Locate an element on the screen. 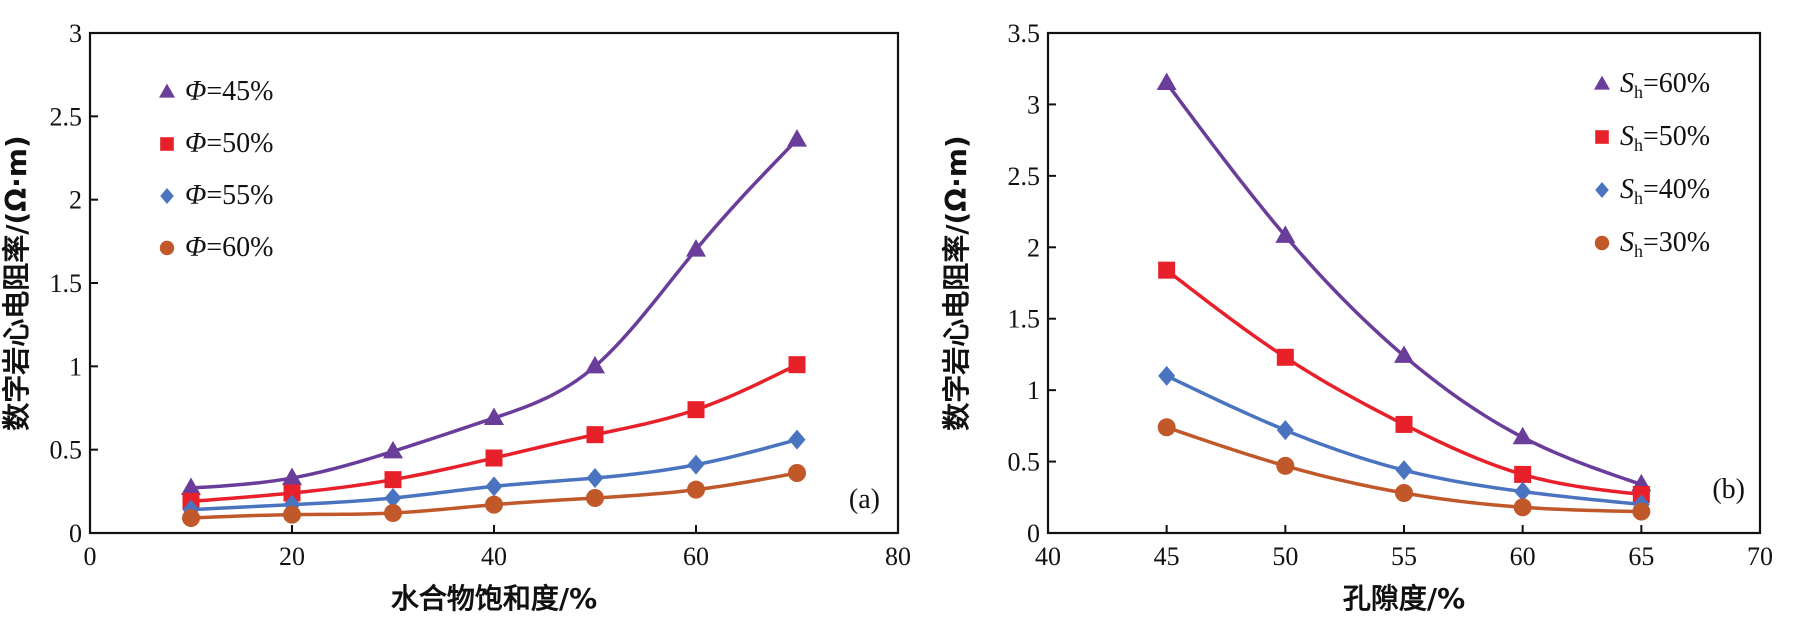 This screenshot has height=635, width=1800. legend-label: Φ=60% is located at coordinates (229, 247).